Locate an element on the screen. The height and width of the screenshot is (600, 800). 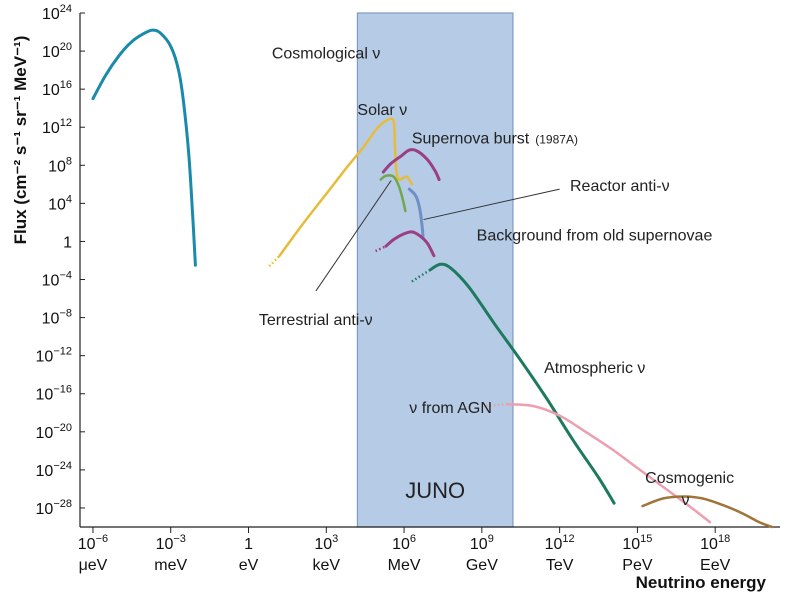
annotation-background: Background from old supernovae is located at coordinates (595, 235).